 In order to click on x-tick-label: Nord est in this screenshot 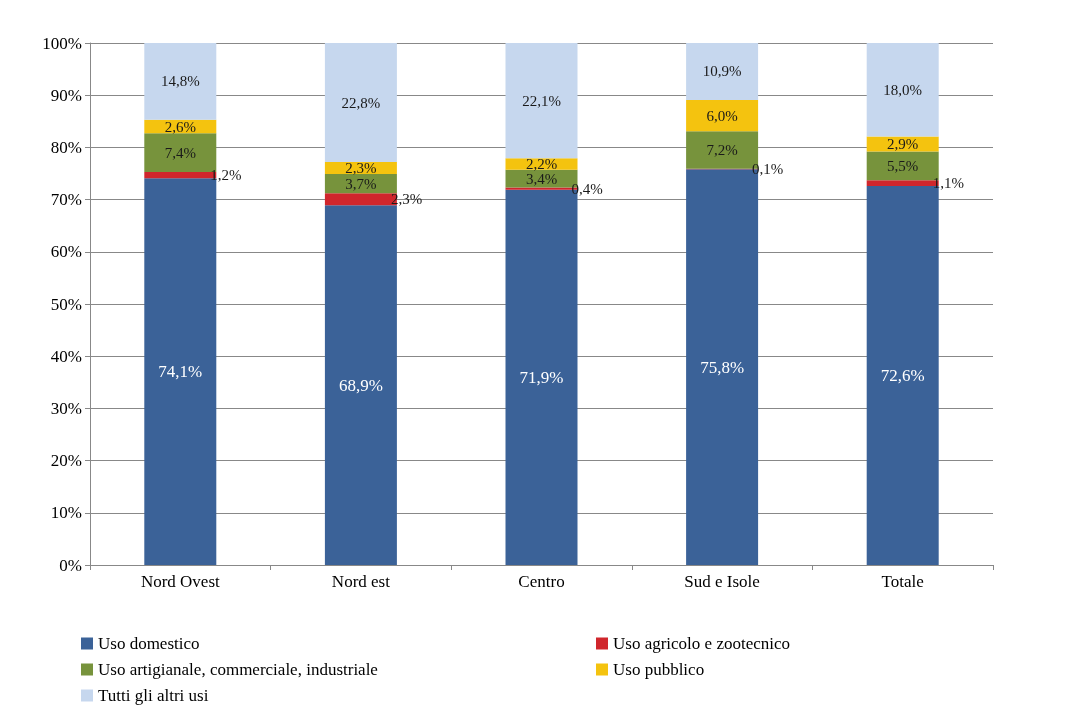, I will do `click(361, 581)`.